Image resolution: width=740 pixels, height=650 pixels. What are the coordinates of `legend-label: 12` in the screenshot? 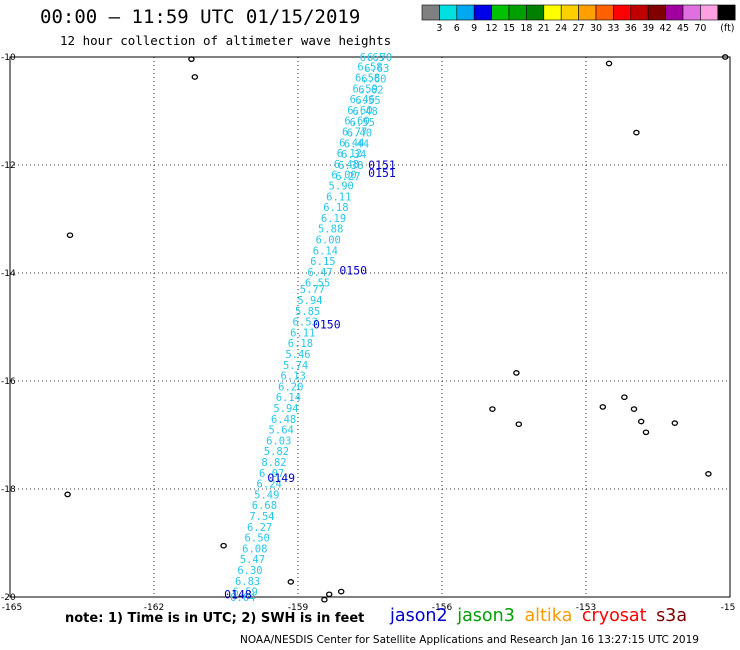 It's located at (492, 28).